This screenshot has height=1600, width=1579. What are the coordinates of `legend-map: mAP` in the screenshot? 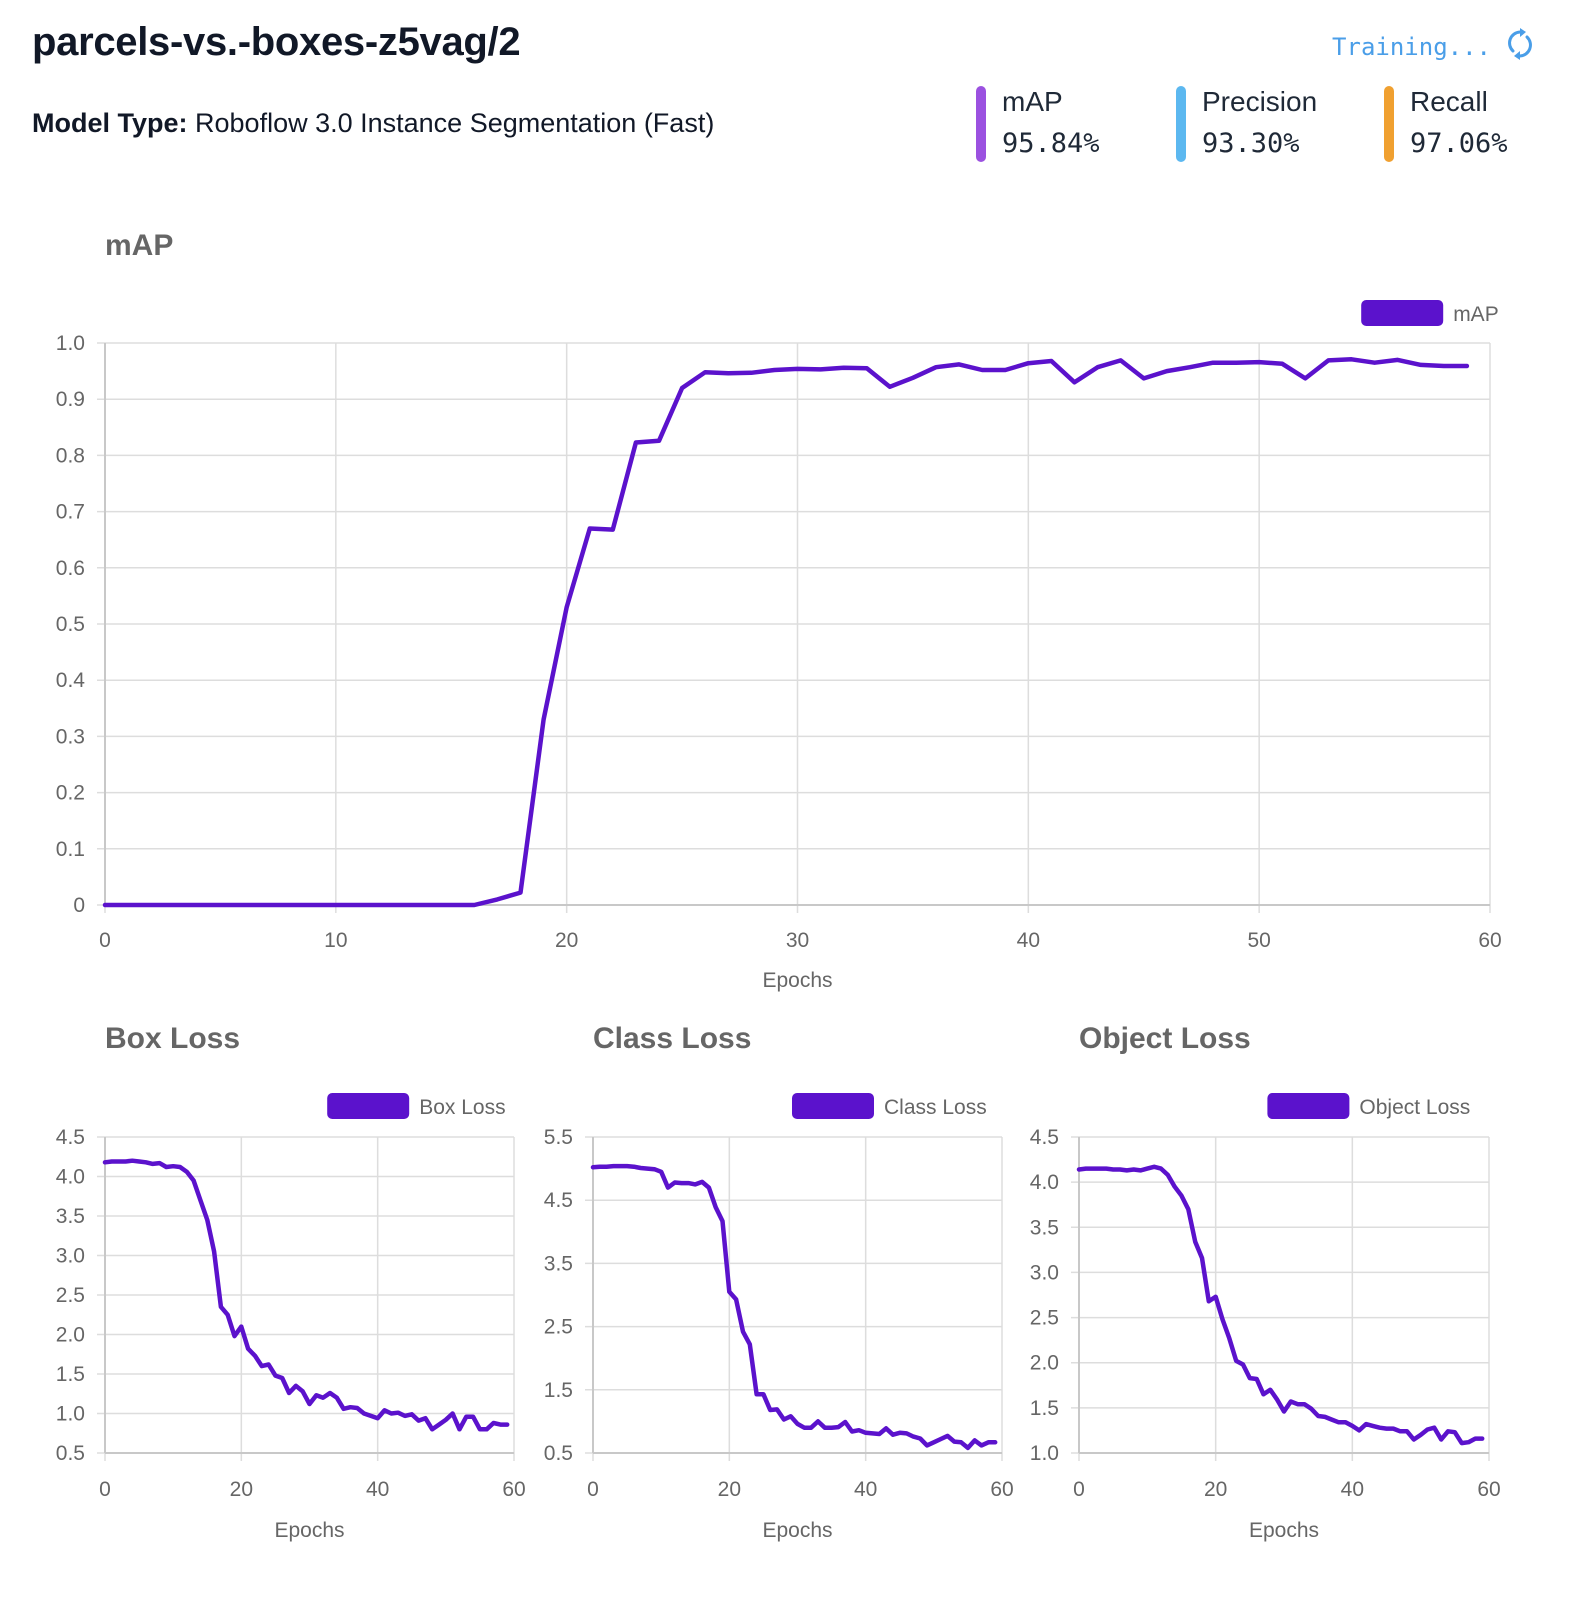 It's located at (1430, 313).